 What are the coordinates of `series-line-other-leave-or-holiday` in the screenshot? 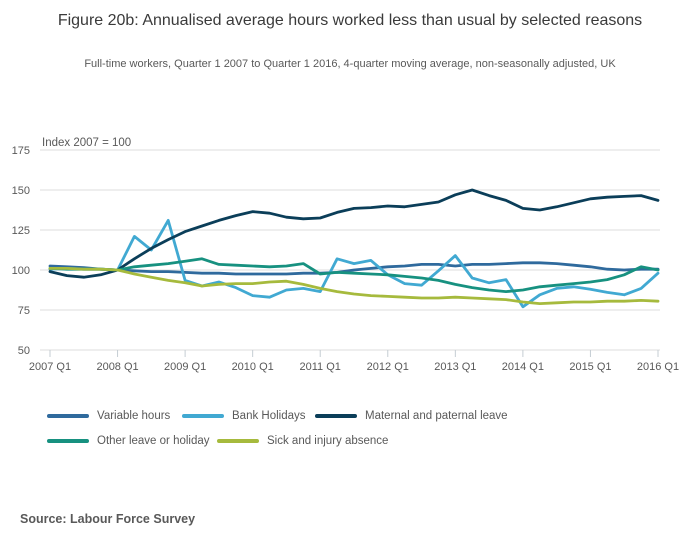 It's located at (354, 275).